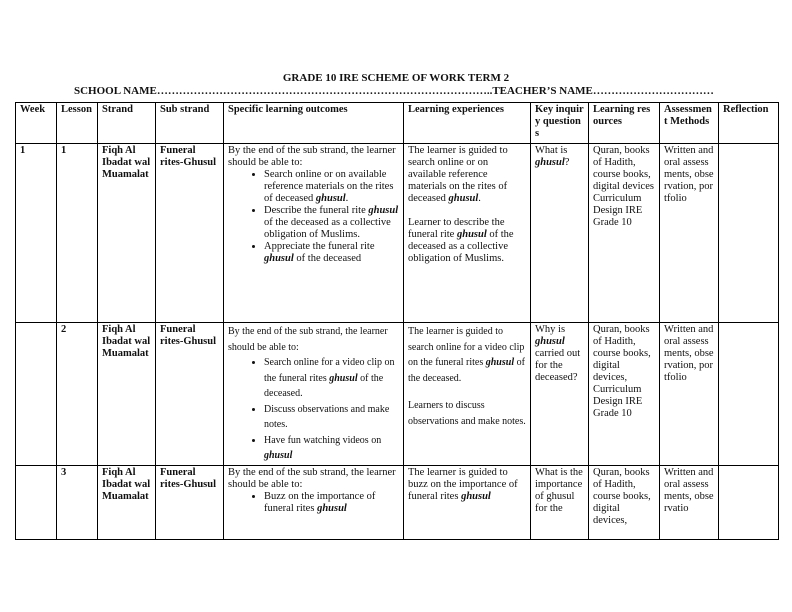  Describe the element at coordinates (331, 417) in the screenshot. I see `outcome-item: Discuss observations and make notes.` at that location.